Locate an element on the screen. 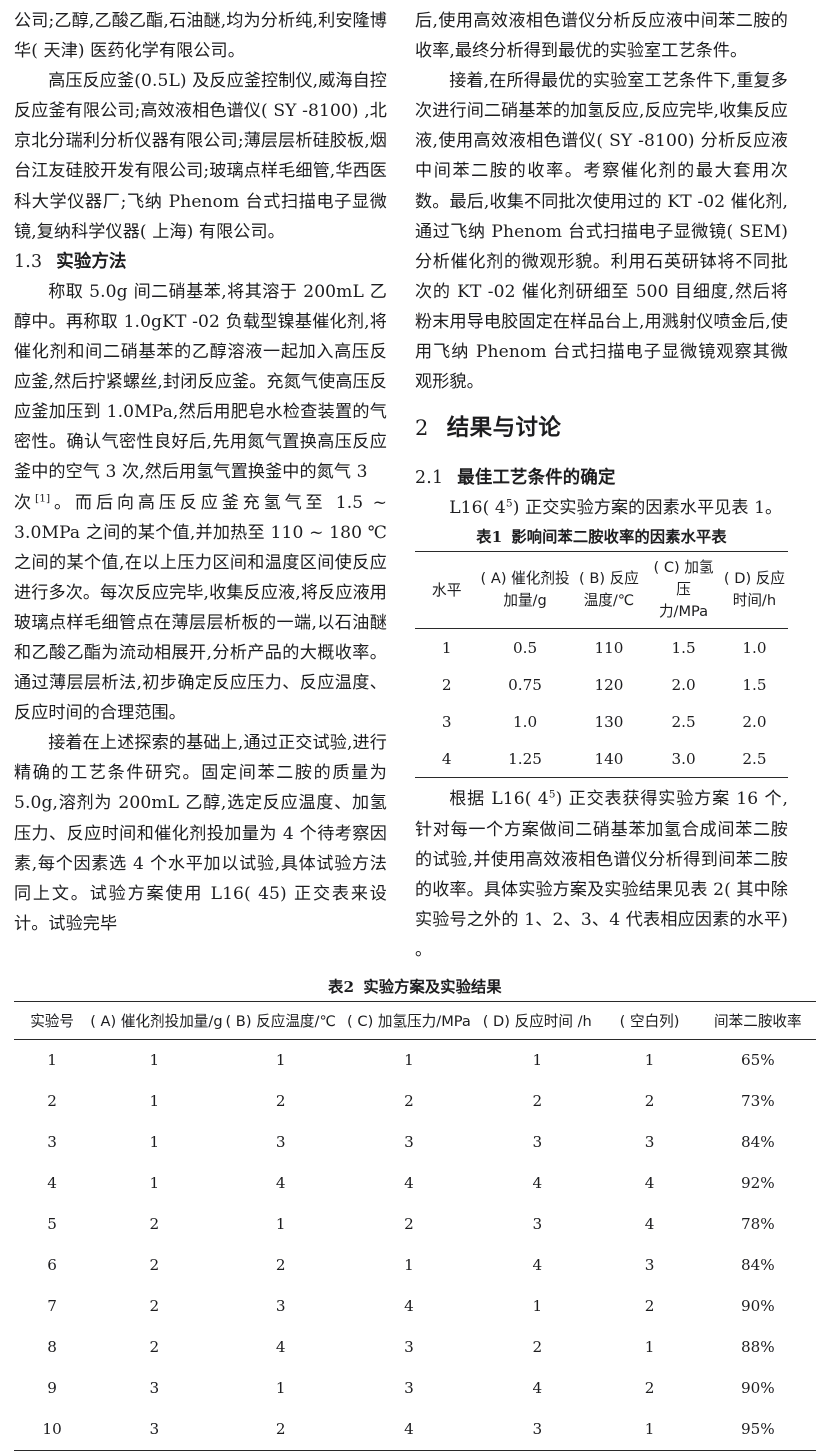  heading-1-3-title: 实验方法 is located at coordinates (91, 261).